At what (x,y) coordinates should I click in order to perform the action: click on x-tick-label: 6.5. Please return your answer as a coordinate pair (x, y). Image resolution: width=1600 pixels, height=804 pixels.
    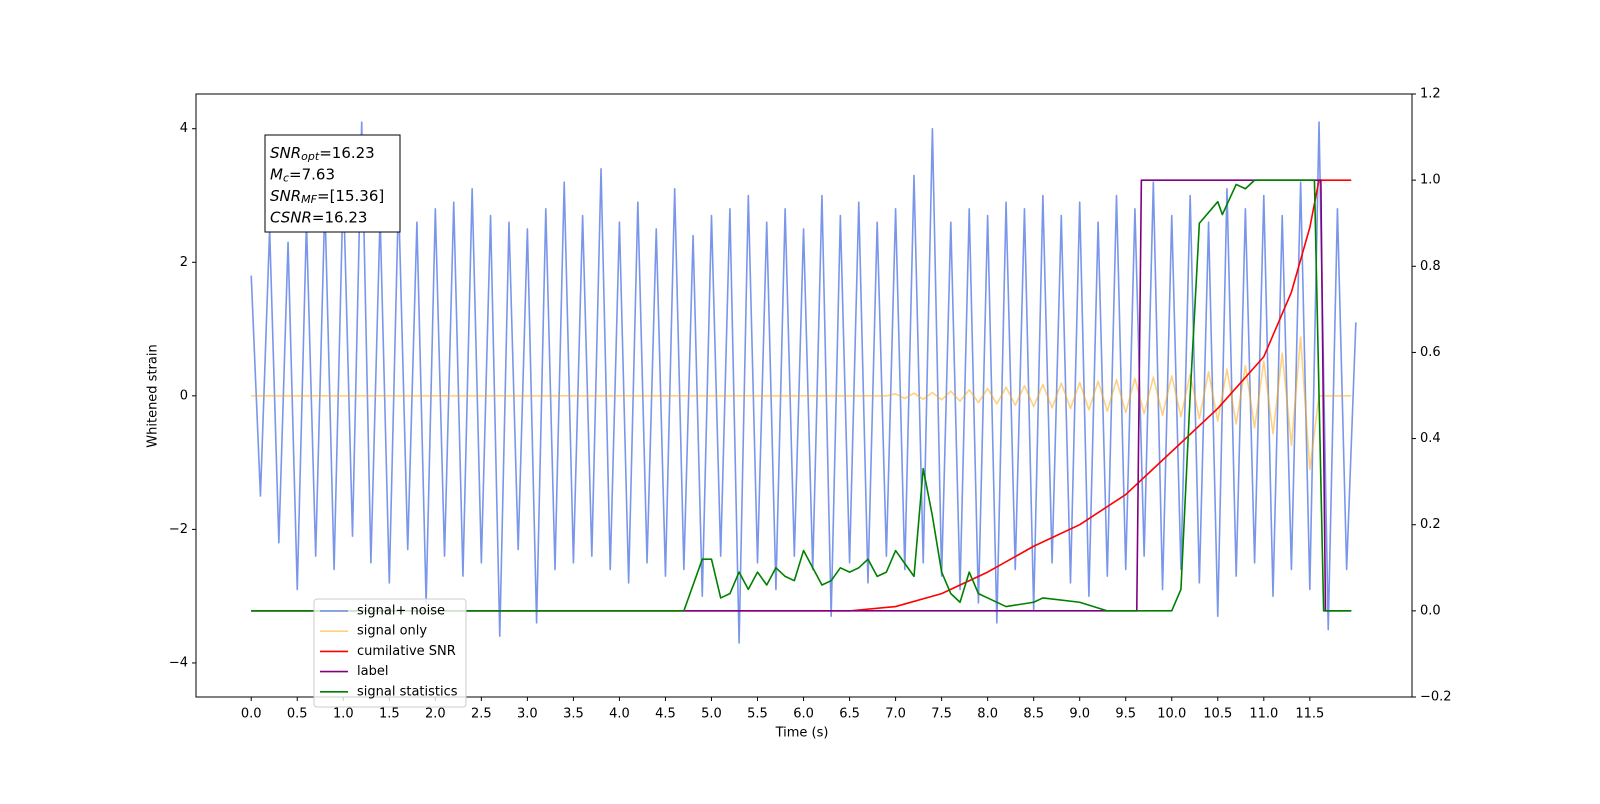
    Looking at the image, I should click on (849, 714).